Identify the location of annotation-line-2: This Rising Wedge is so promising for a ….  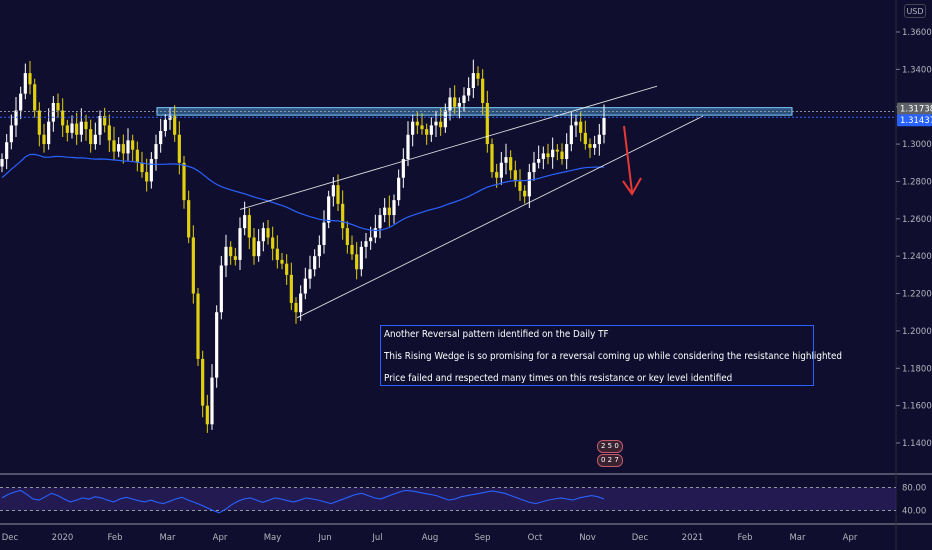
(613, 356).